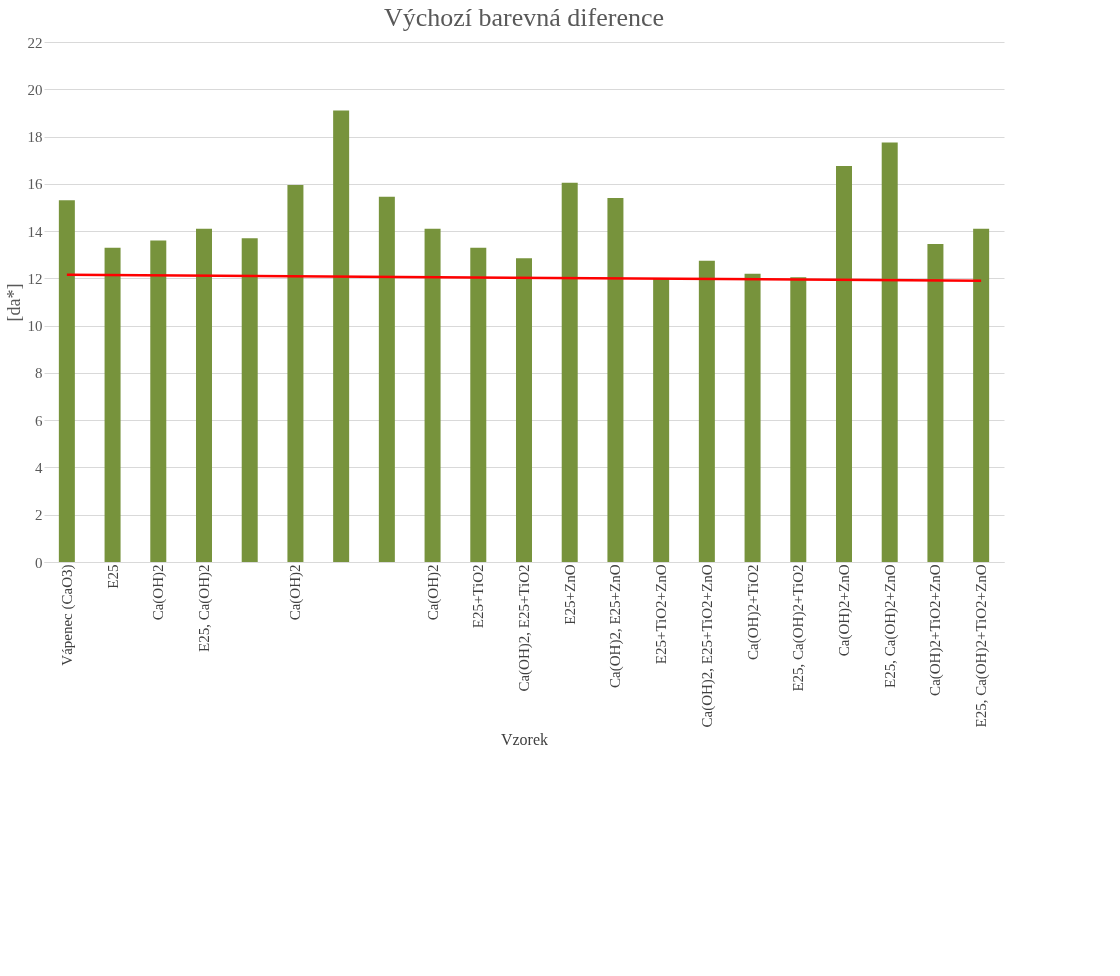 This screenshot has height=976, width=1120. What do you see at coordinates (936, 630) in the screenshot?
I see `x-tick-label: Ca(OH)2+TiO2+ZnO` at bounding box center [936, 630].